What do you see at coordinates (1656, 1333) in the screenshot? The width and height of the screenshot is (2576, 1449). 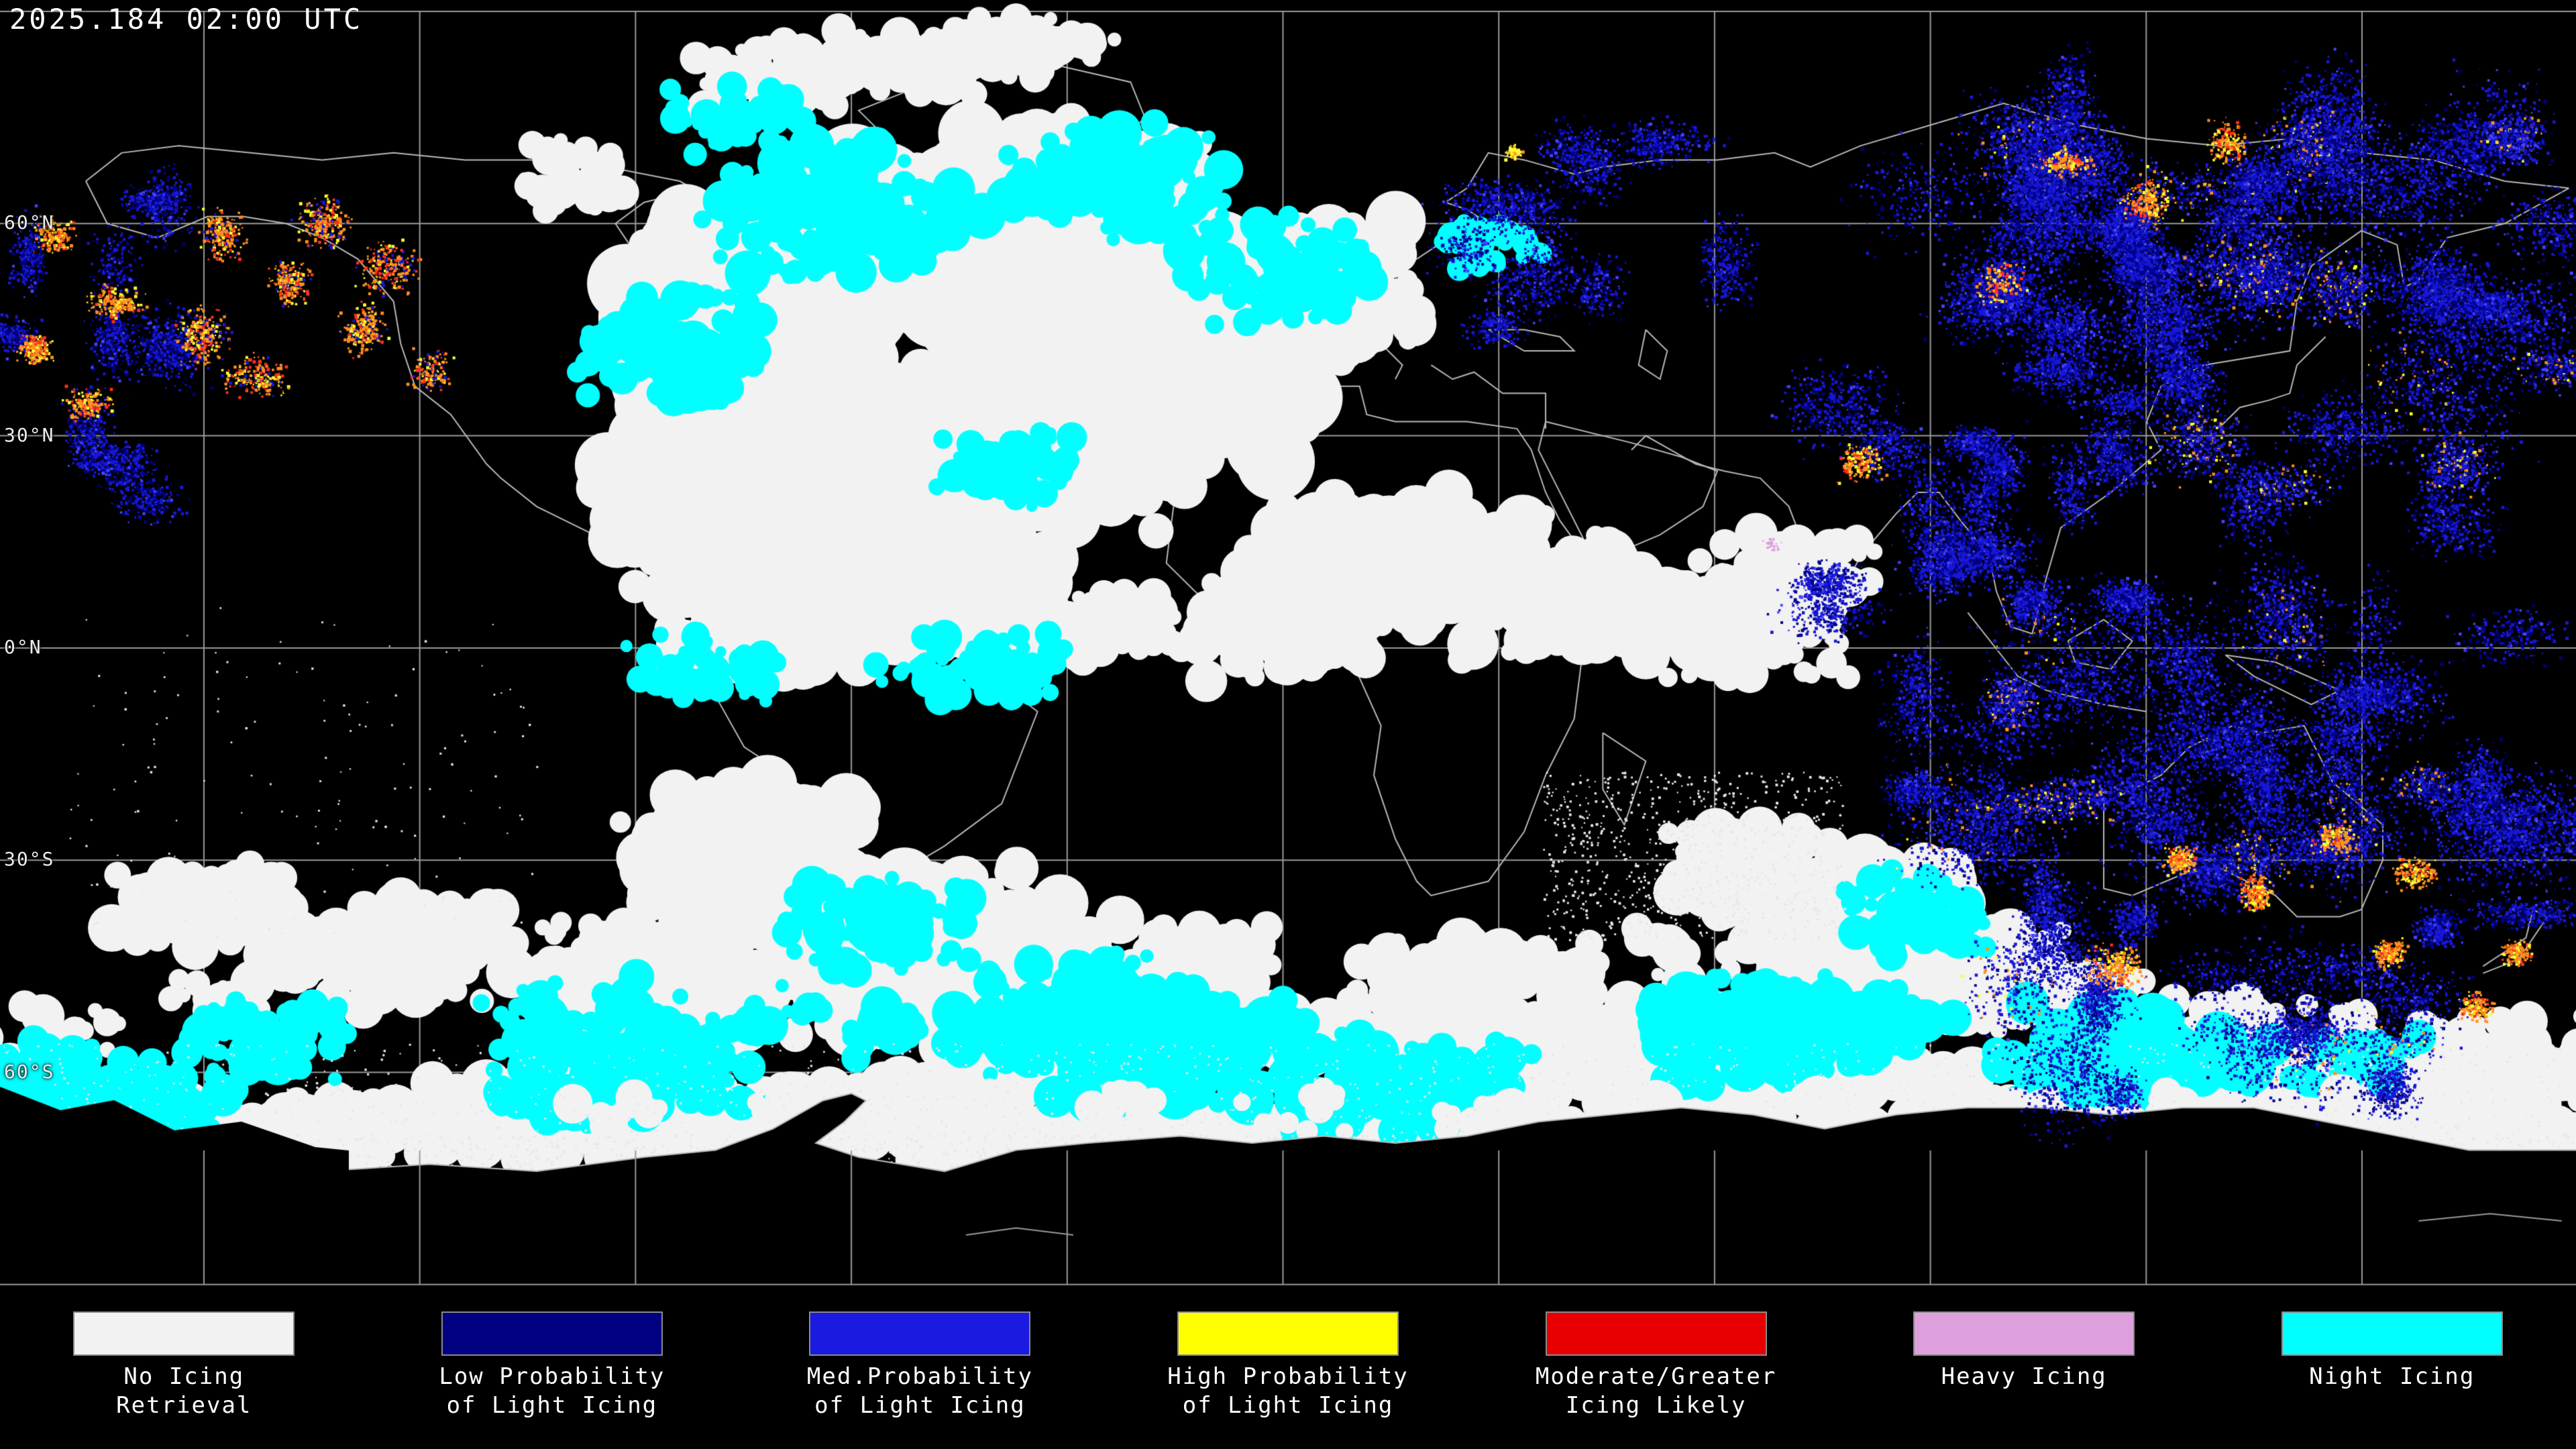 I see `legend-swatch-moderate-greater-icing` at bounding box center [1656, 1333].